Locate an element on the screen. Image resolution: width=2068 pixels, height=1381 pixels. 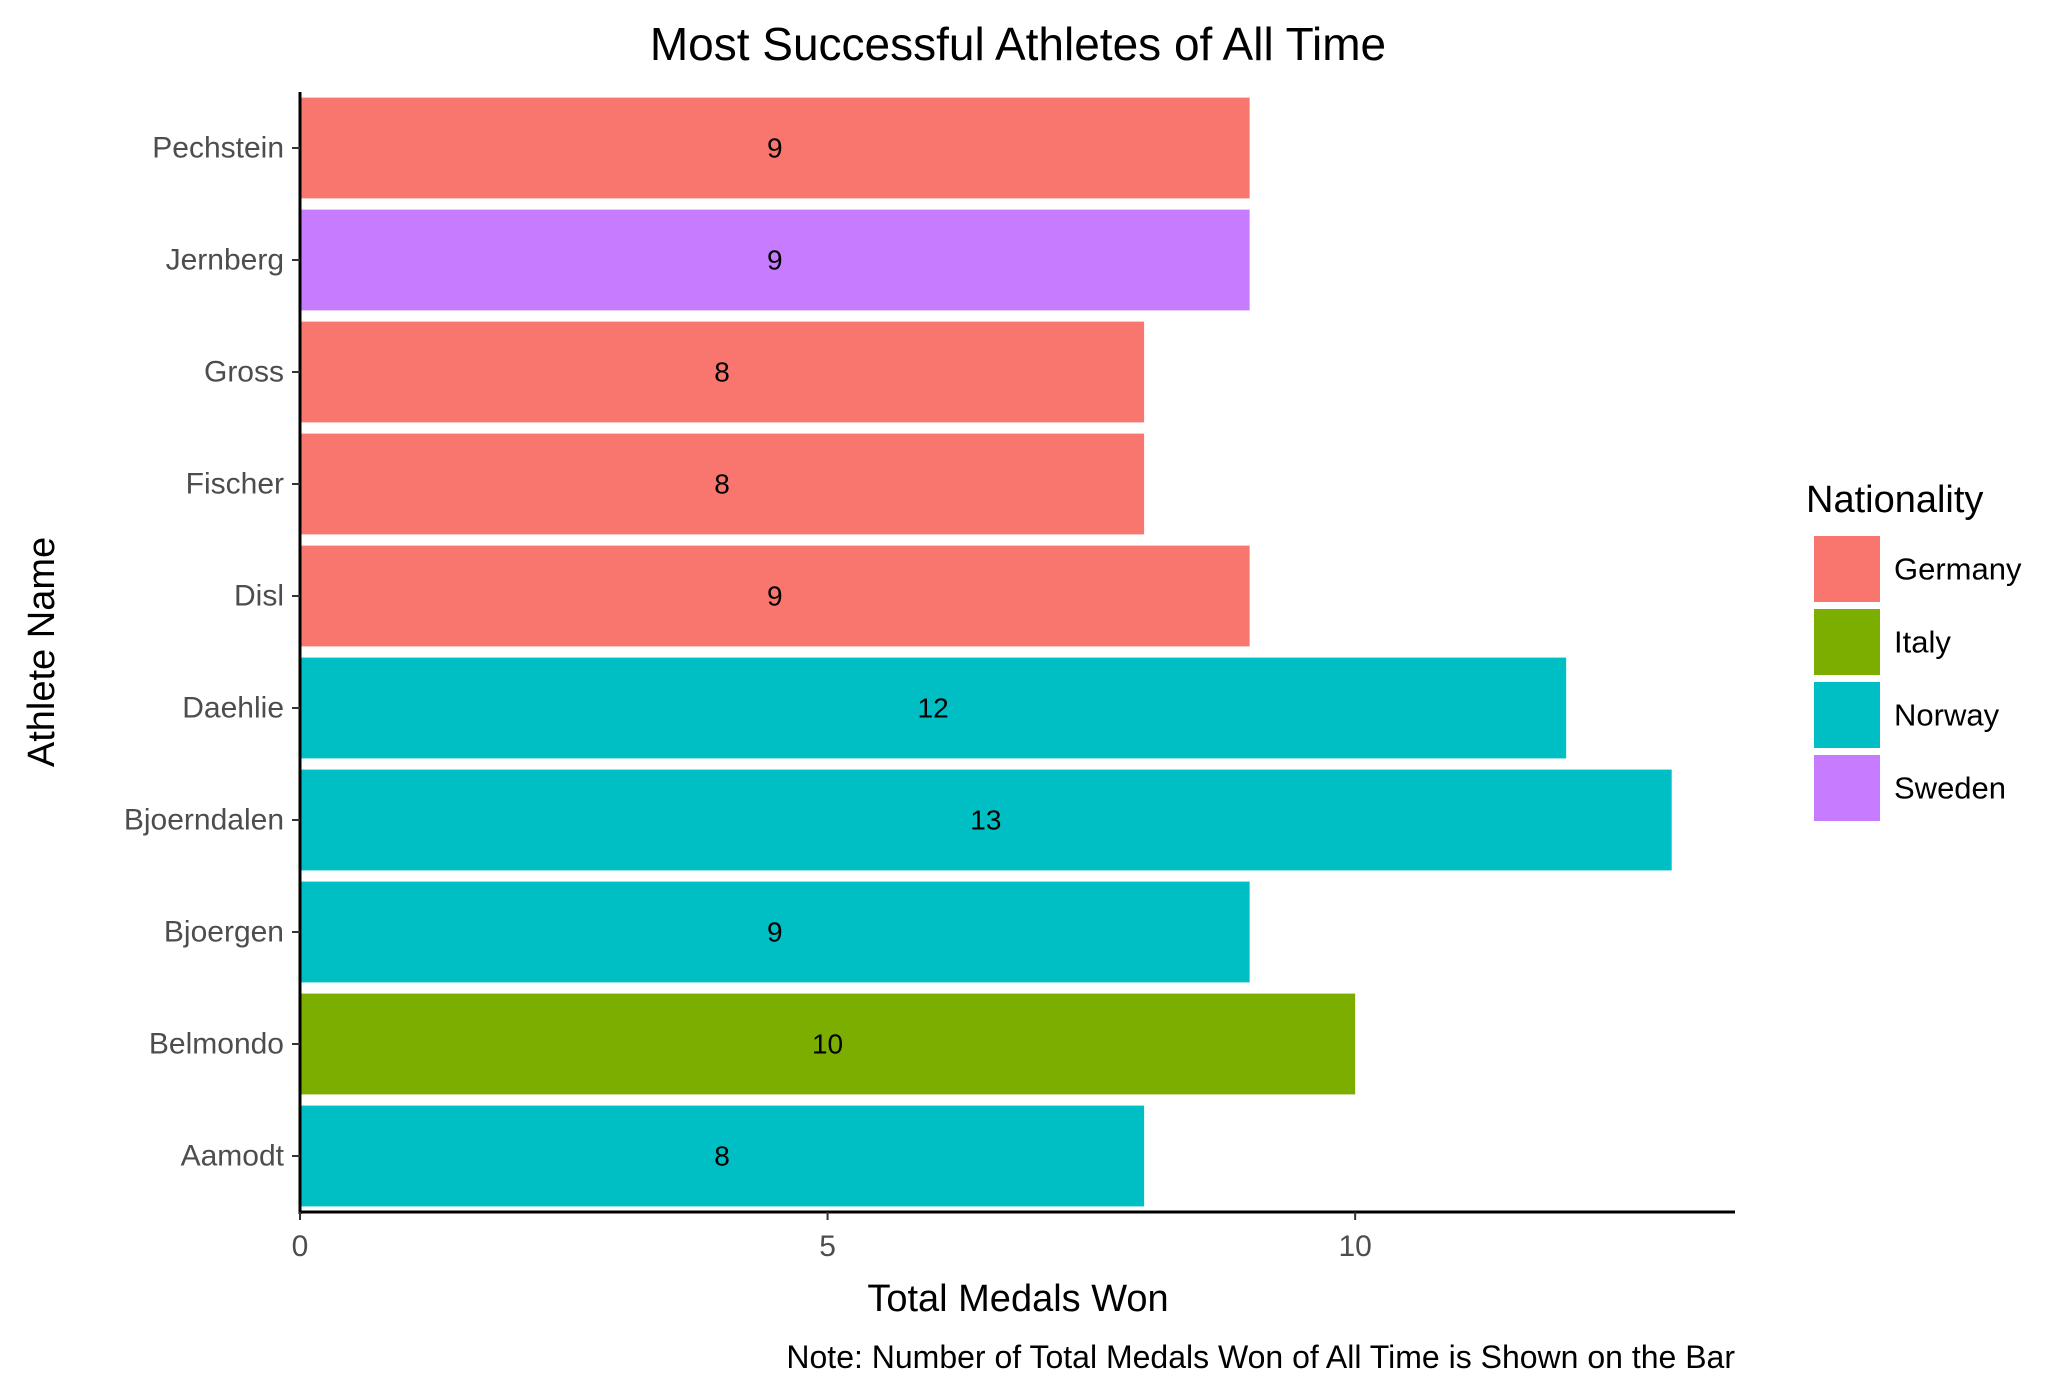
y-axis-title: Athlete Name is located at coordinates (42, 652).